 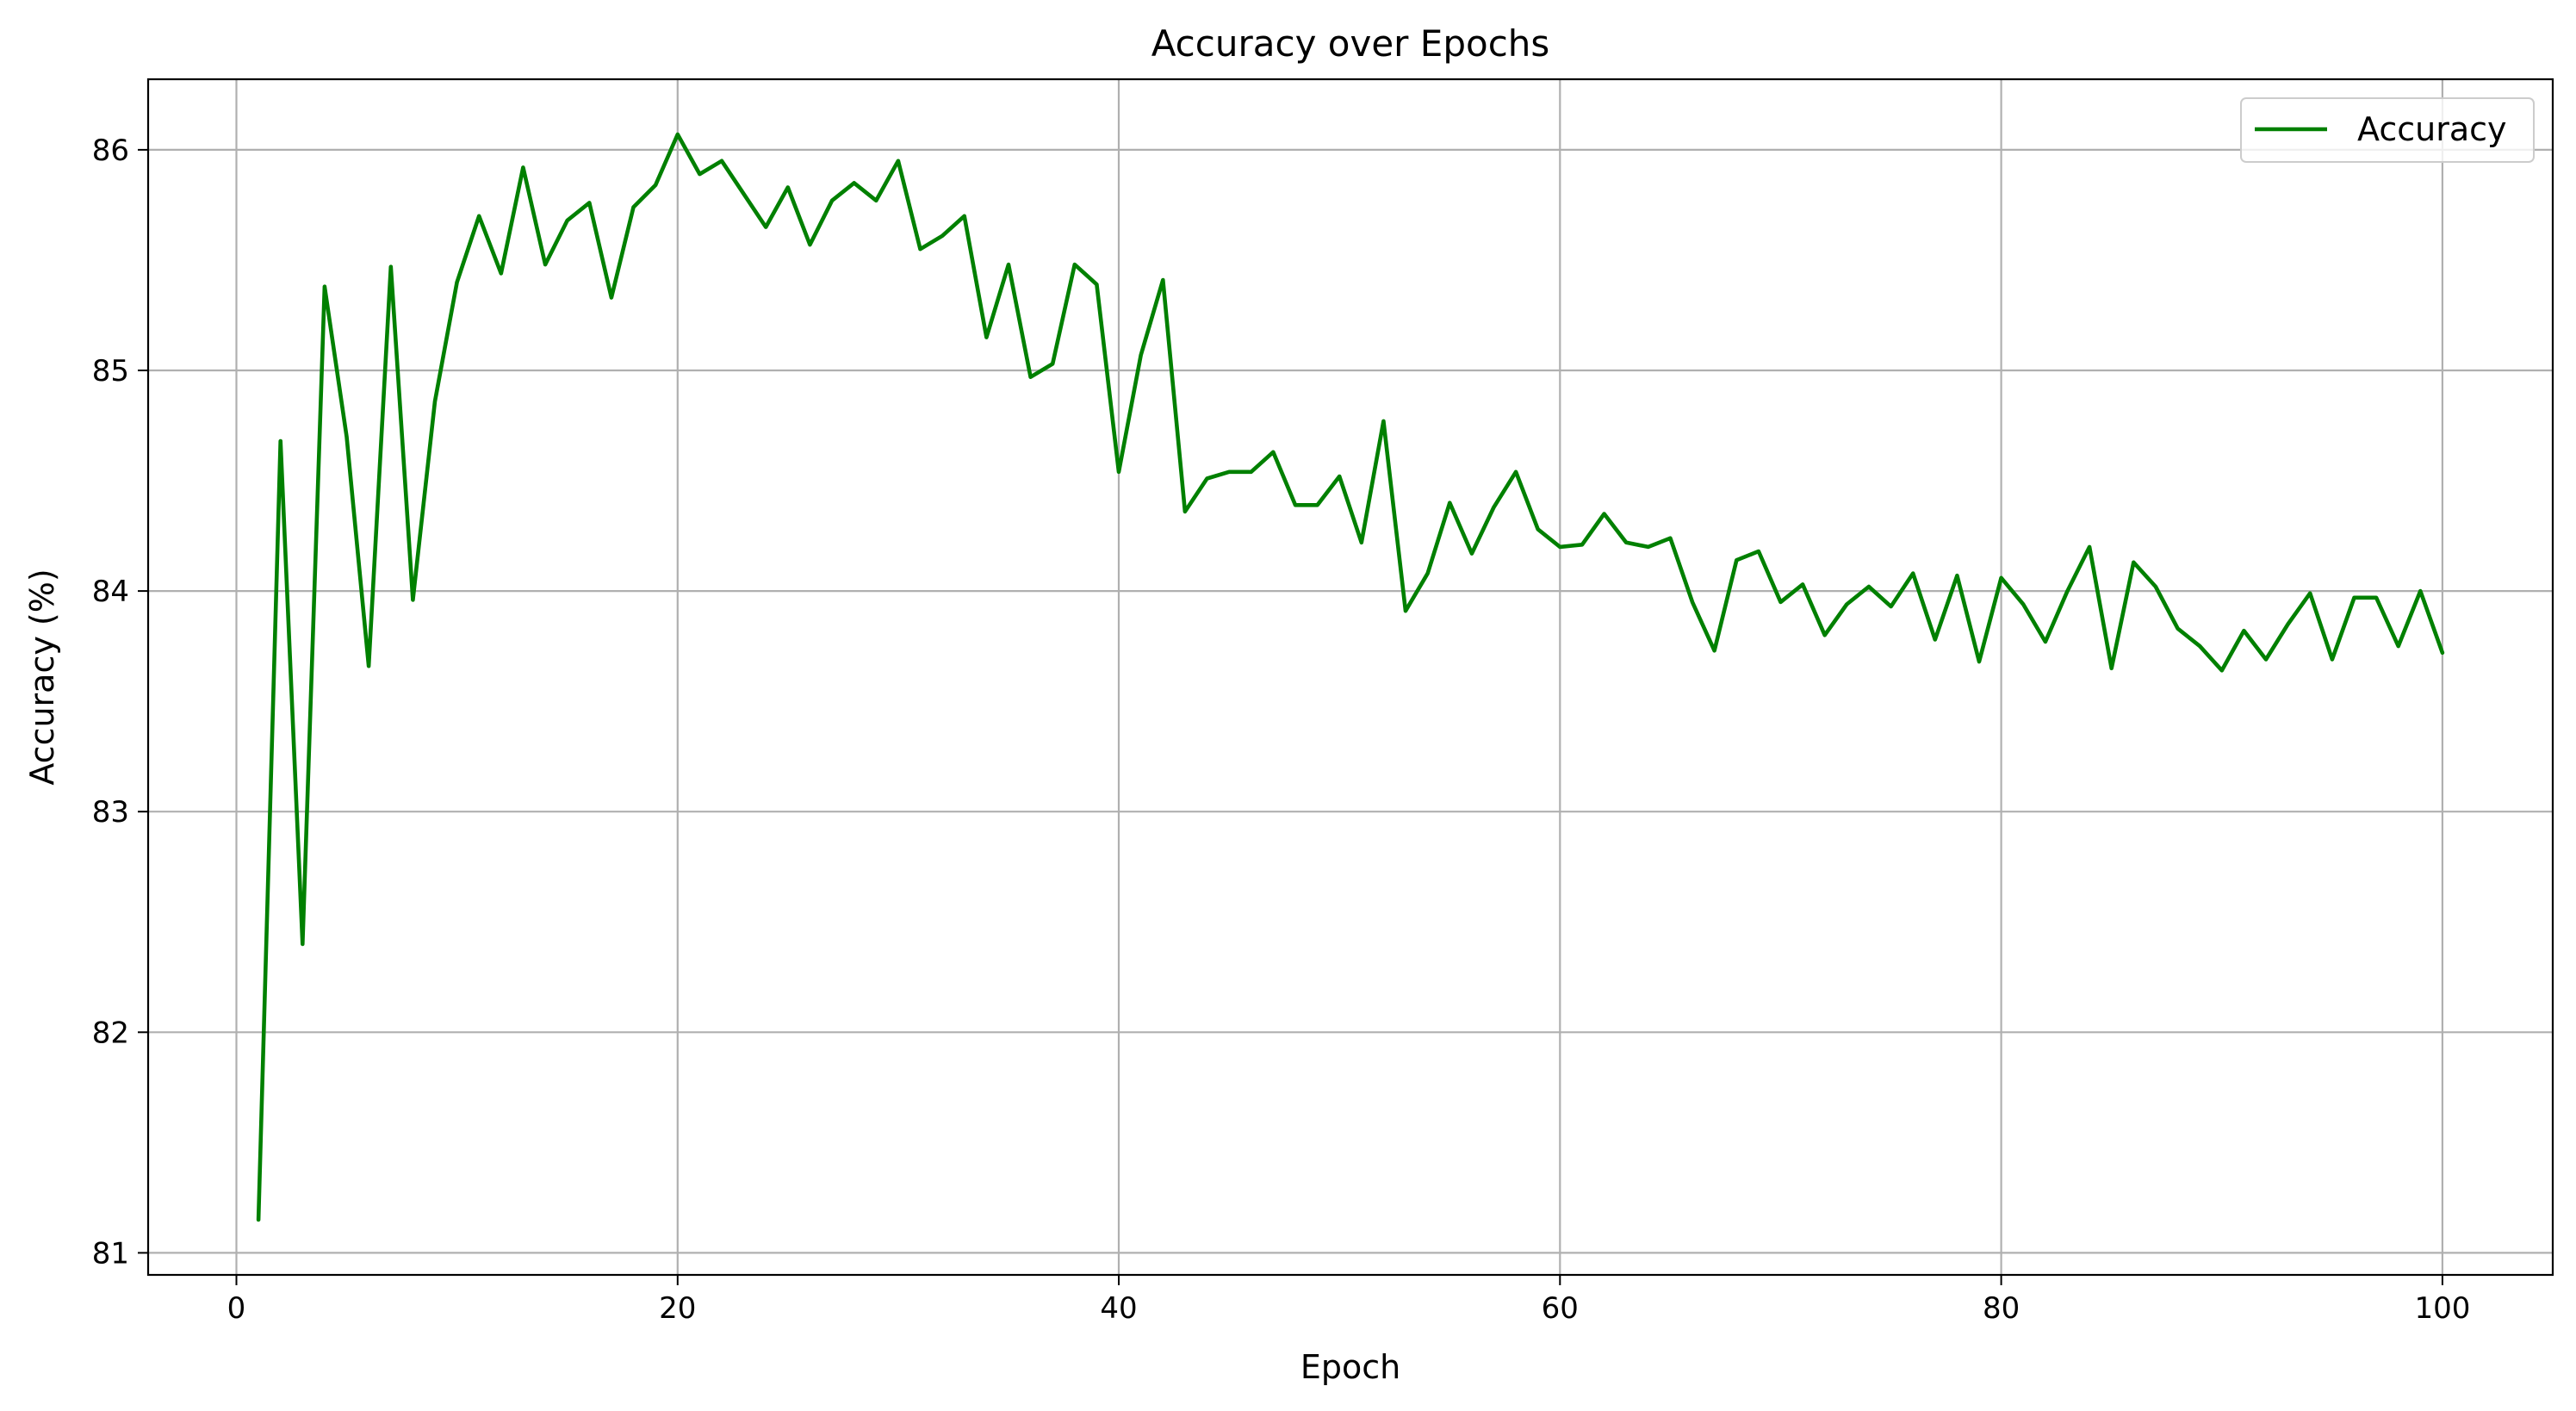 What do you see at coordinates (42, 677) in the screenshot?
I see `y-axis-label: Accuracy (%)` at bounding box center [42, 677].